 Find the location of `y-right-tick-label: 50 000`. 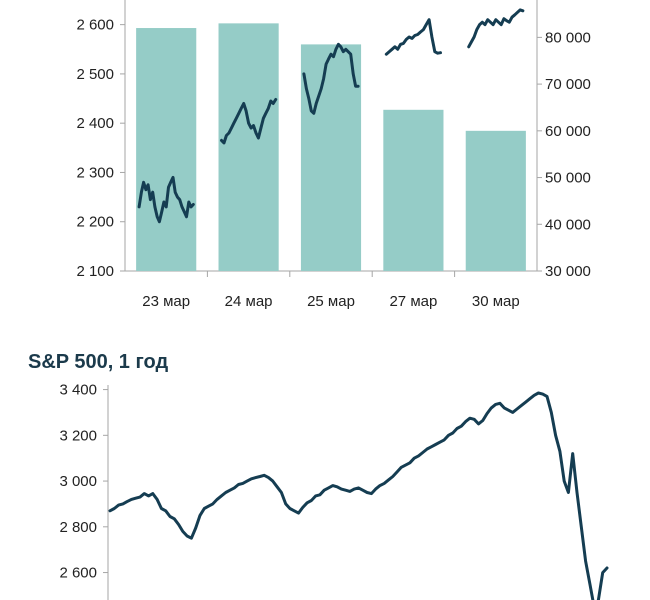

y-right-tick-label: 50 000 is located at coordinates (568, 178).